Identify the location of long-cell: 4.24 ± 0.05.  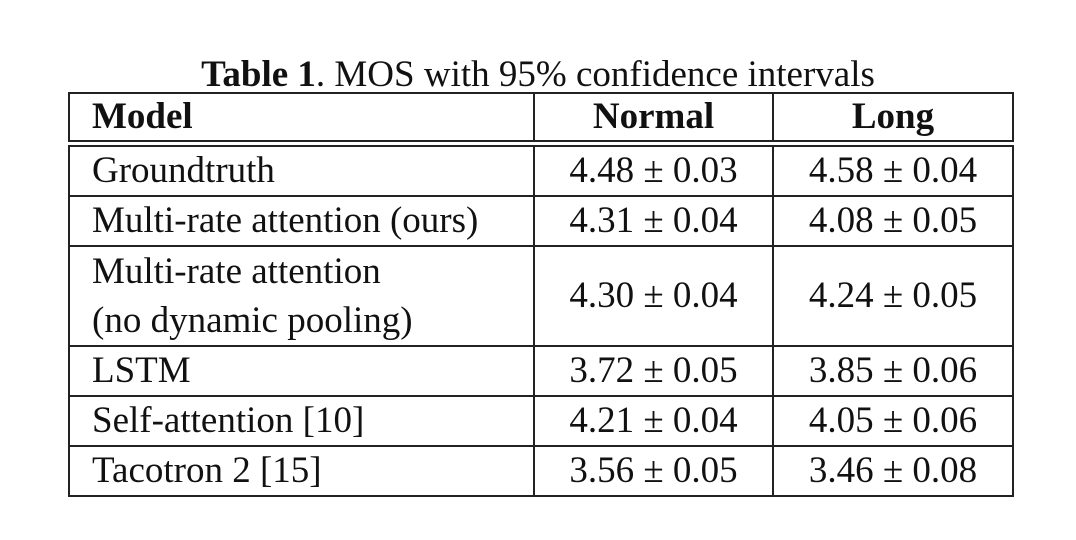
(893, 296).